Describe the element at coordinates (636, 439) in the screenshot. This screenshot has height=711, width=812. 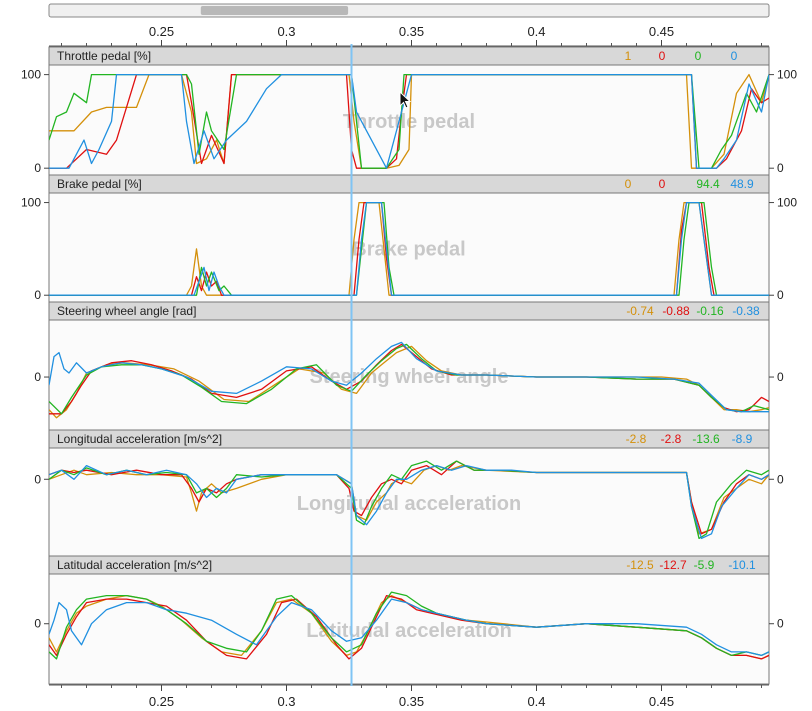
I see `series-readout-1: -2.8` at that location.